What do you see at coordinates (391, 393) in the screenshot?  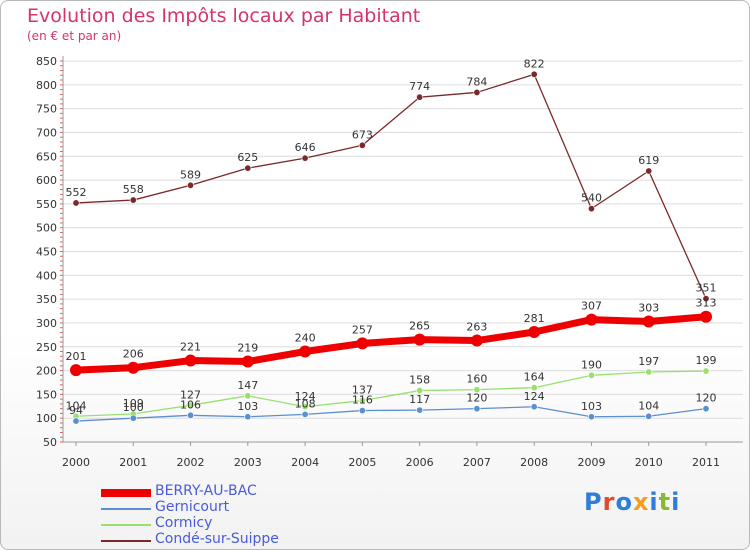 I see `series-line-Cormicy` at bounding box center [391, 393].